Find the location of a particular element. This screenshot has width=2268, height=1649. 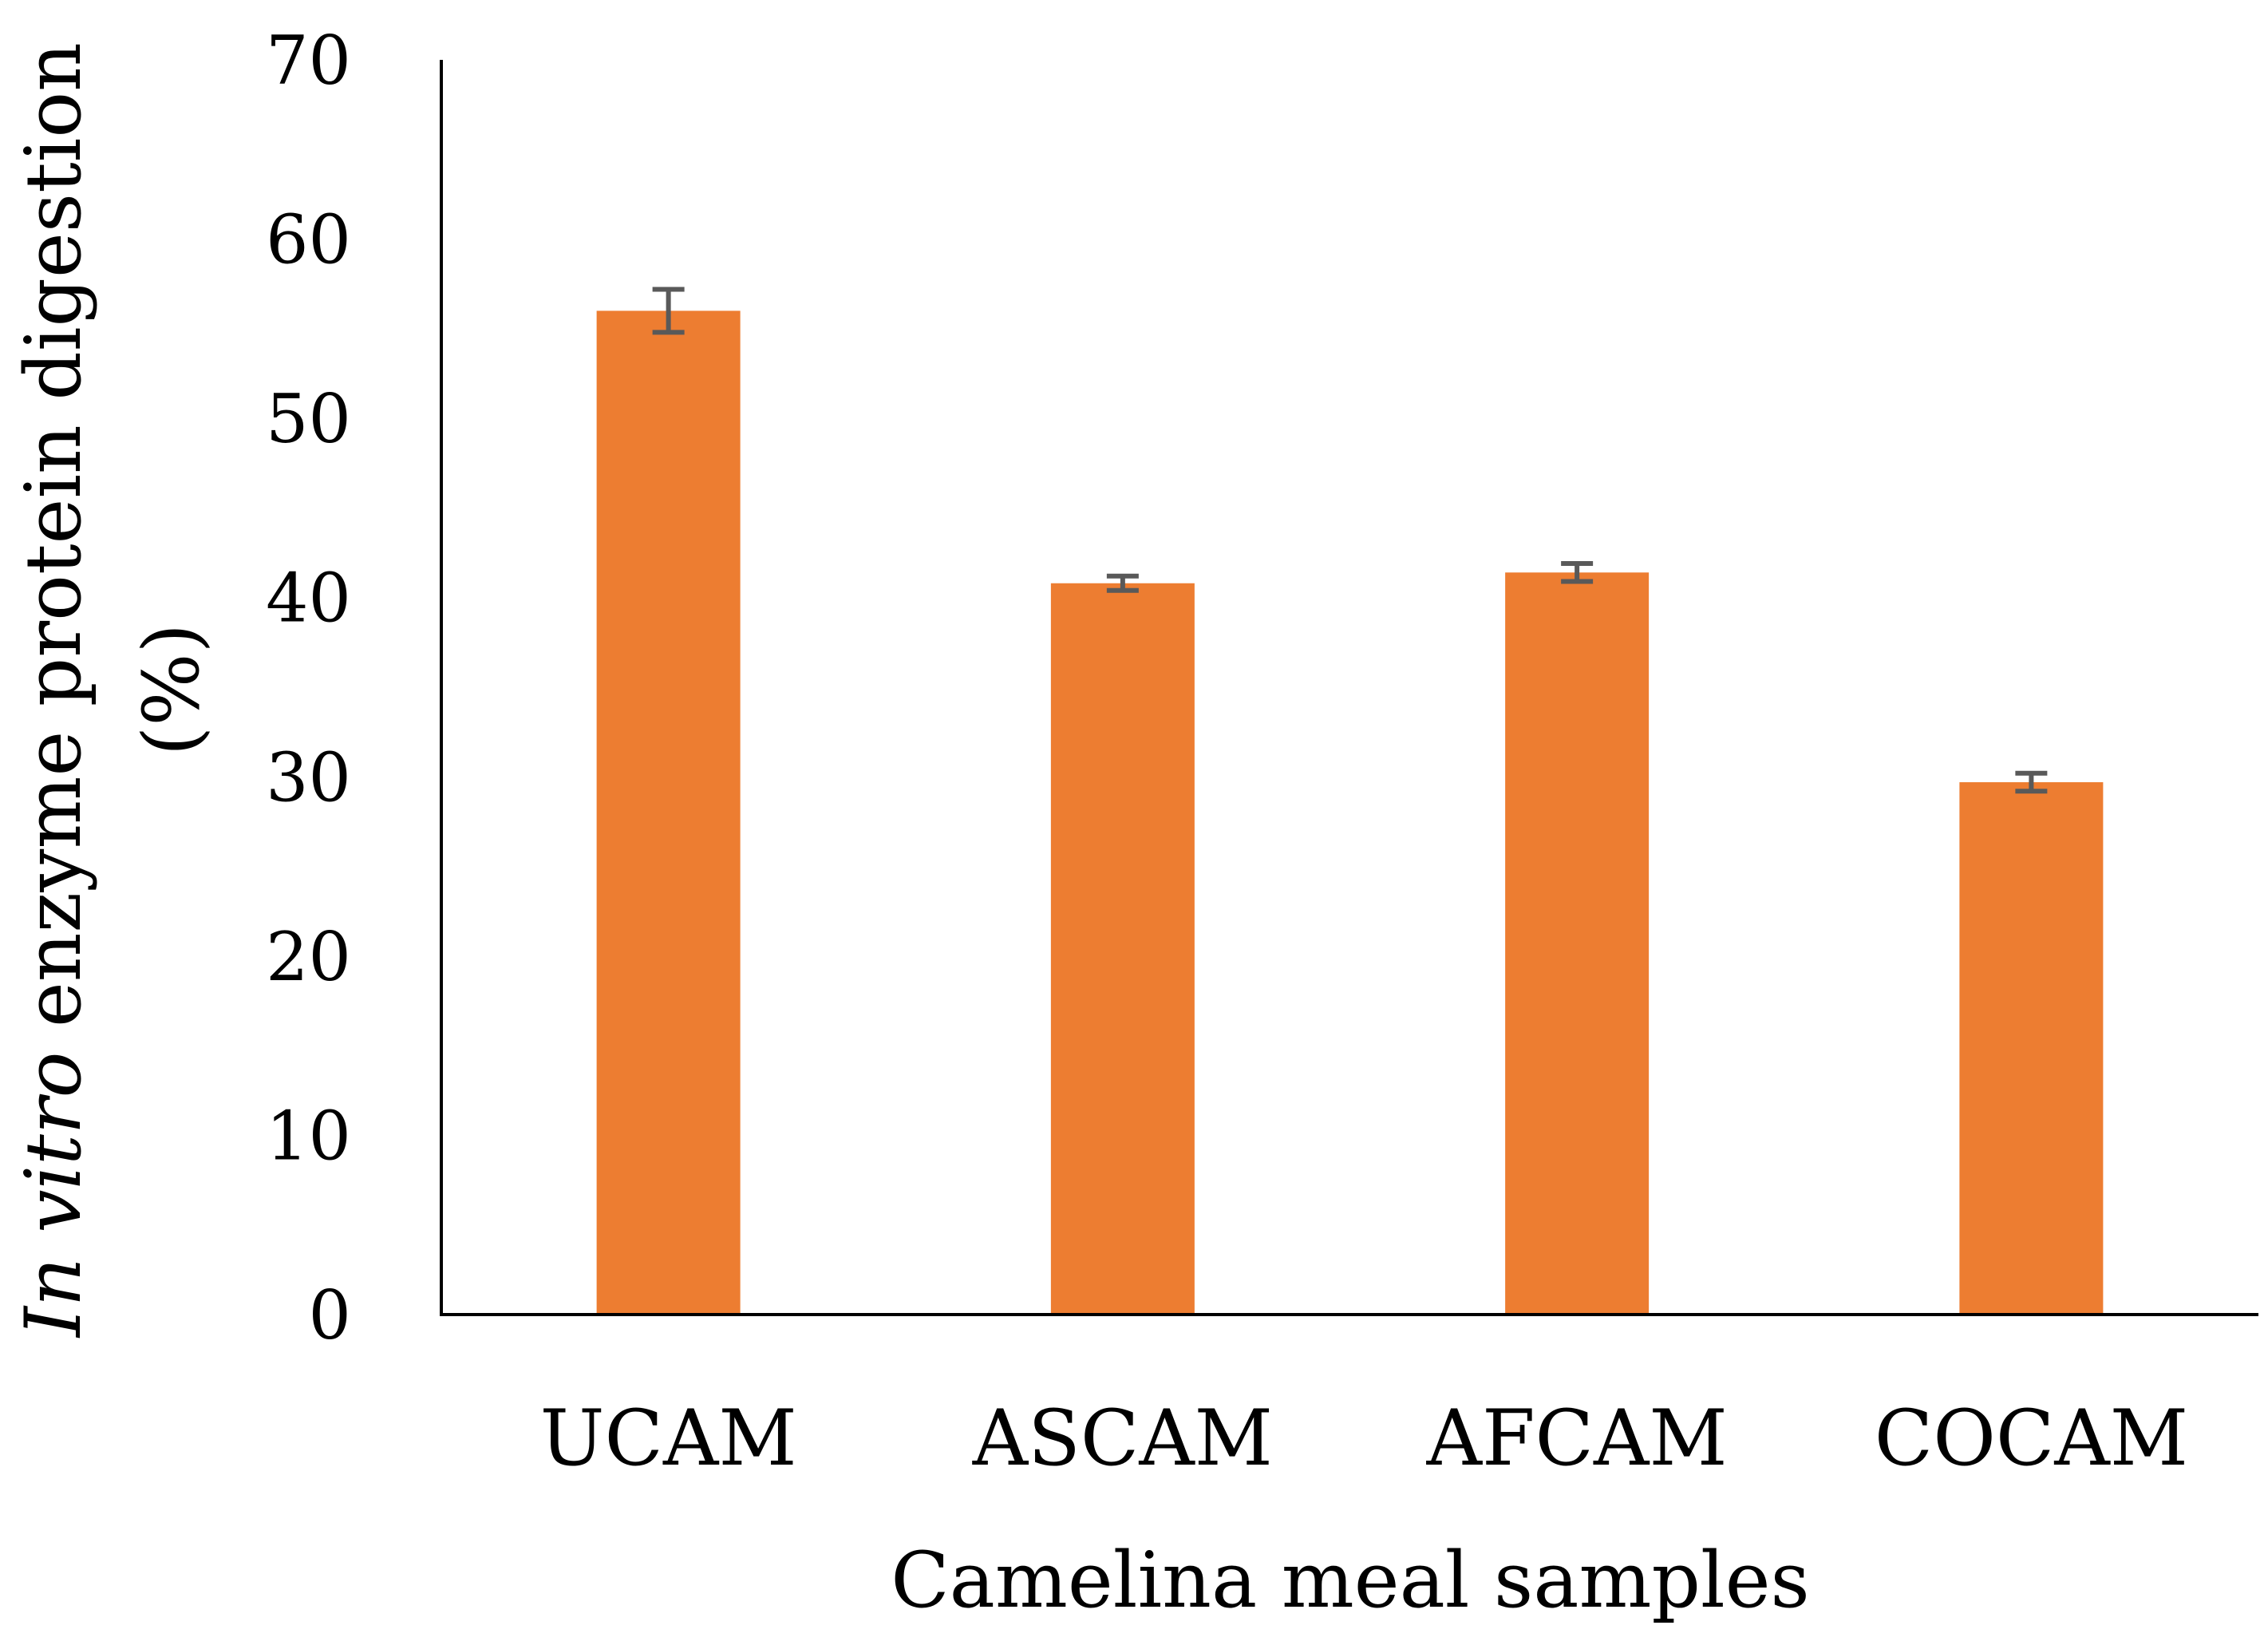

x-tick-label: ASCAM is located at coordinates (1122, 1438).